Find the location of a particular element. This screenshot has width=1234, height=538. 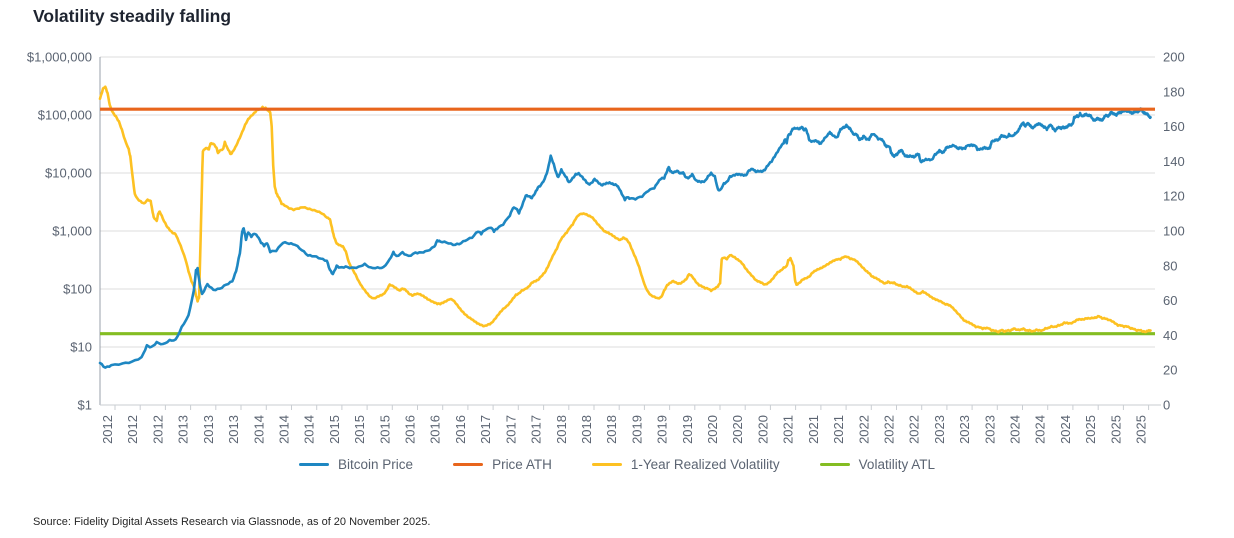

svg-text: 160 is located at coordinates (1174, 126).